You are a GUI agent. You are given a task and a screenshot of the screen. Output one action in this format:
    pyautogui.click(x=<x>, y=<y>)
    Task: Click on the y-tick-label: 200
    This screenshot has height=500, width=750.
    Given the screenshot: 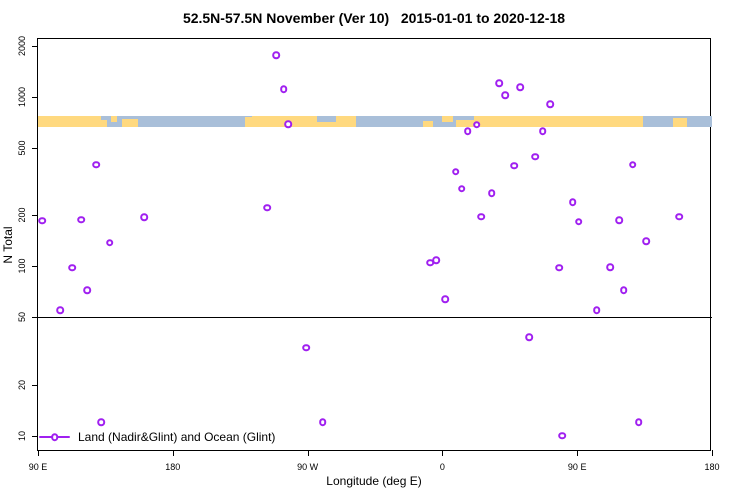 What is the action you would take?
    pyautogui.click(x=22, y=215)
    